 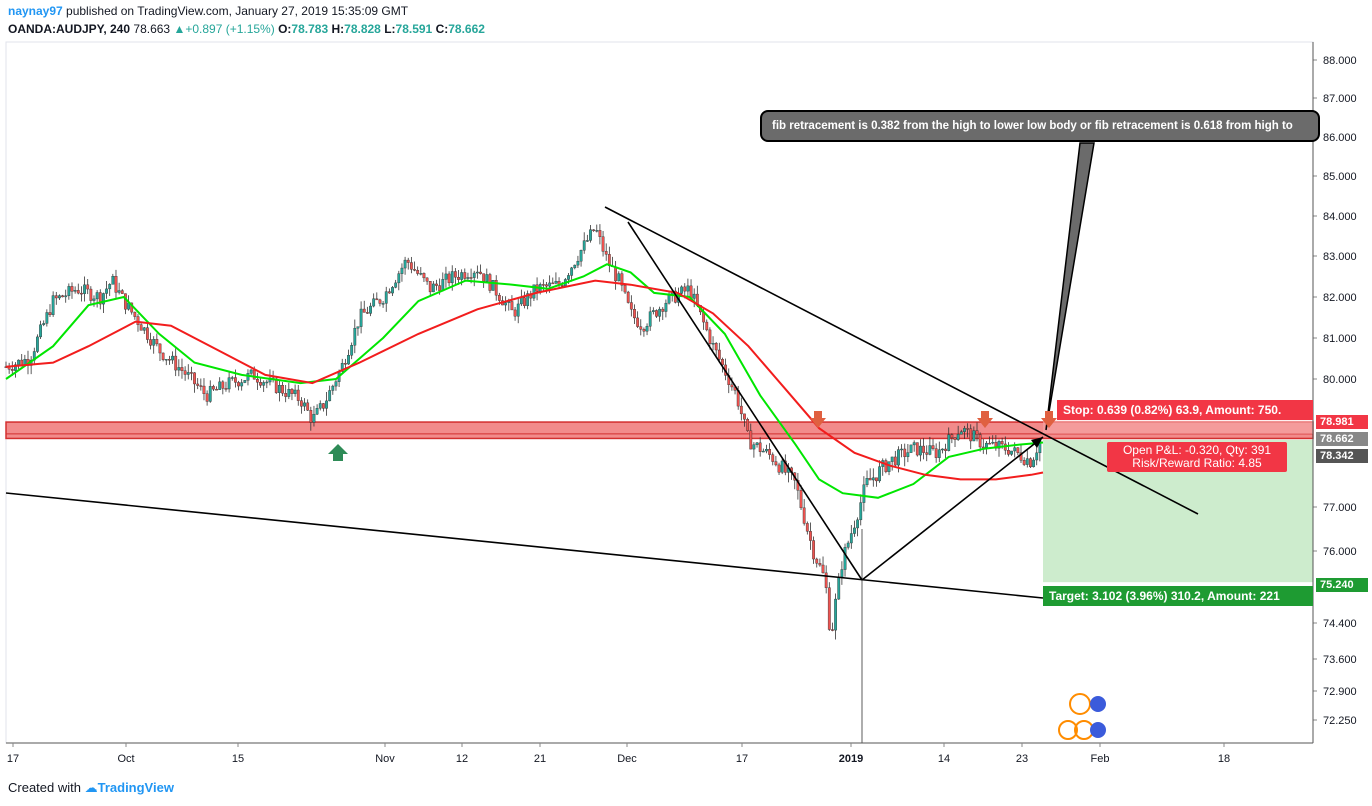 I want to click on close-value: 78.662, so click(x=466, y=29).